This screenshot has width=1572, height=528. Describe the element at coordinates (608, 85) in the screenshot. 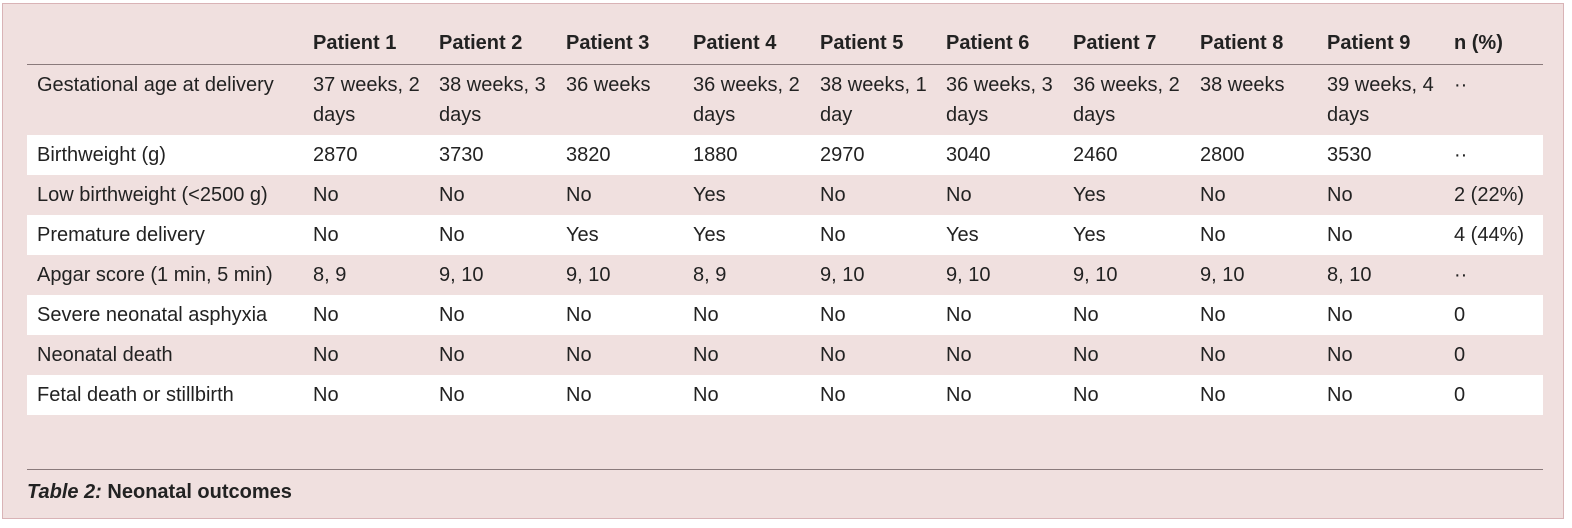

I see `table-cell: 36 weeks` at that location.